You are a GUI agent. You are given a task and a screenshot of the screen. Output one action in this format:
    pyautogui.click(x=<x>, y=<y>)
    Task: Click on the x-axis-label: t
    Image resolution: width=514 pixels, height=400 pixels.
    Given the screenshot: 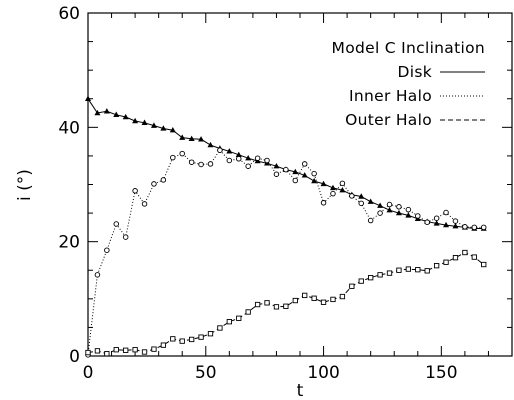 What is the action you would take?
    pyautogui.click(x=300, y=390)
    